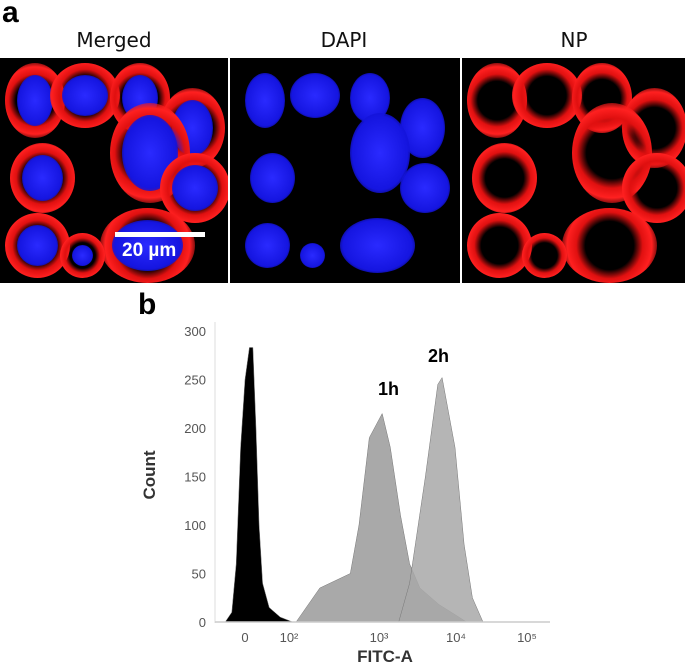  What do you see at coordinates (438, 356) in the screenshot?
I see `label-2h: 2h` at bounding box center [438, 356].